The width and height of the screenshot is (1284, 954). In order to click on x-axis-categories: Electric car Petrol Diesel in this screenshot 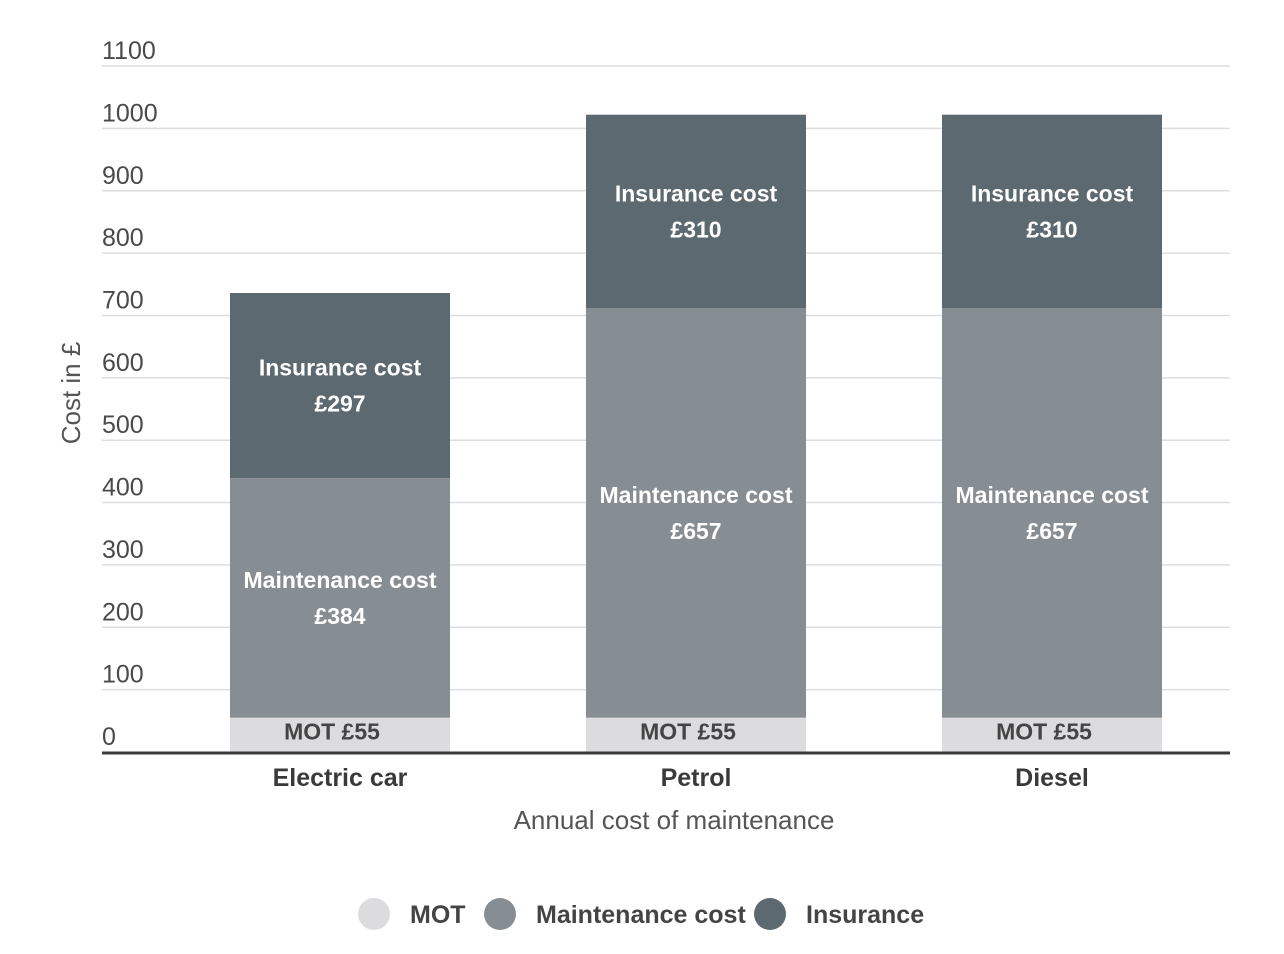, I will do `click(681, 778)`.